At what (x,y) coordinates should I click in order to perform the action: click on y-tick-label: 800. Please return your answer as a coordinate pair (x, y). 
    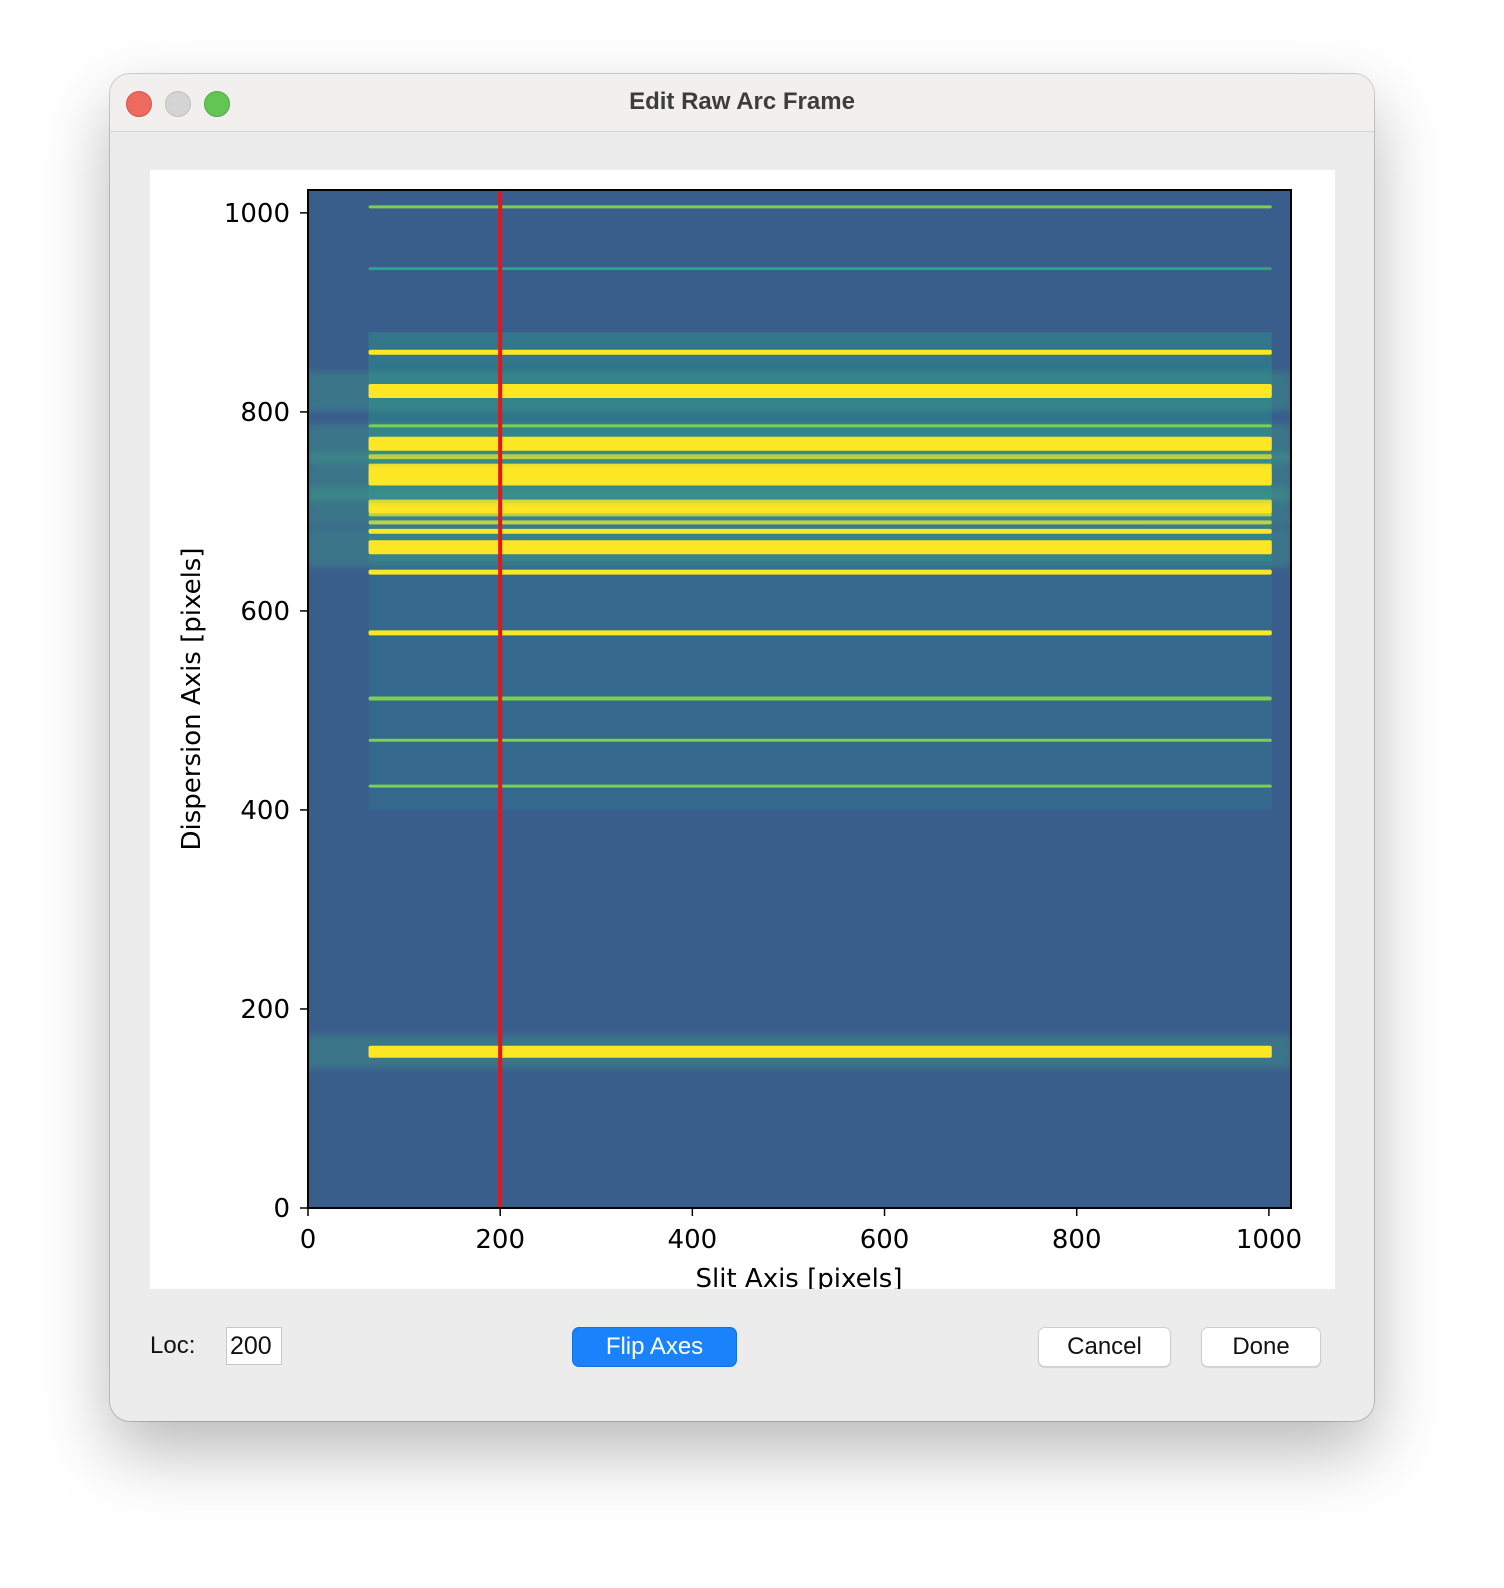
    Looking at the image, I should click on (265, 413).